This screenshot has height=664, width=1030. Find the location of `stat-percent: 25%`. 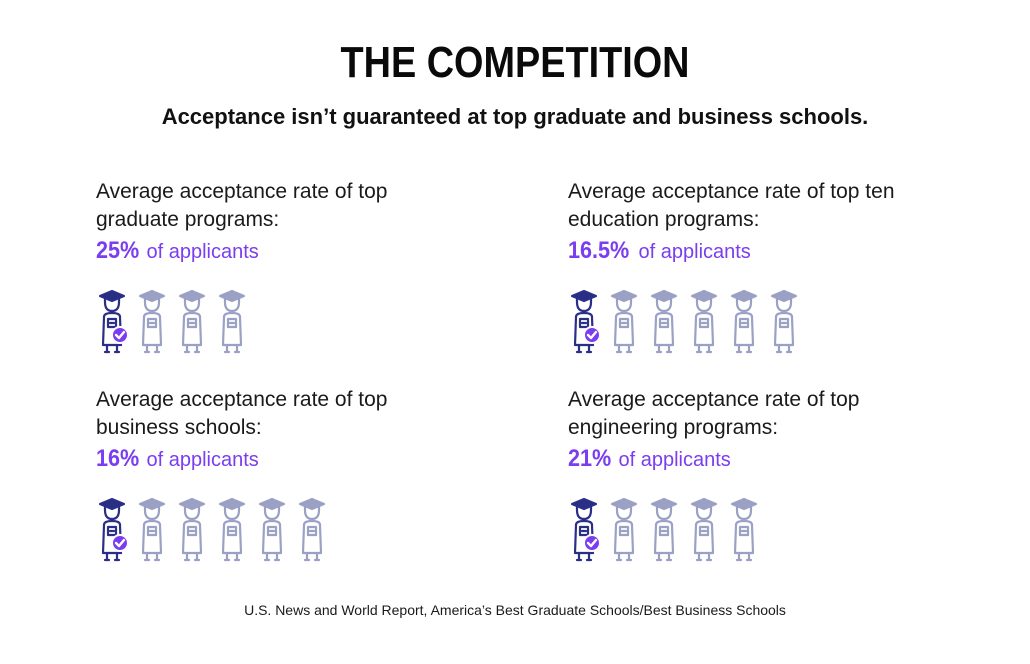

stat-percent: 25% is located at coordinates (118, 250).